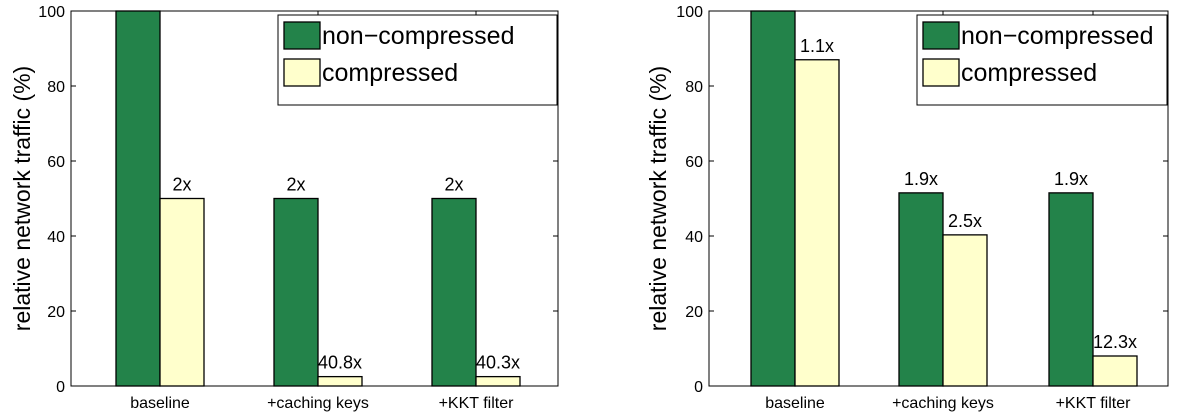 This screenshot has width=1191, height=417. I want to click on data-label: 12.3x, so click(1115, 342).